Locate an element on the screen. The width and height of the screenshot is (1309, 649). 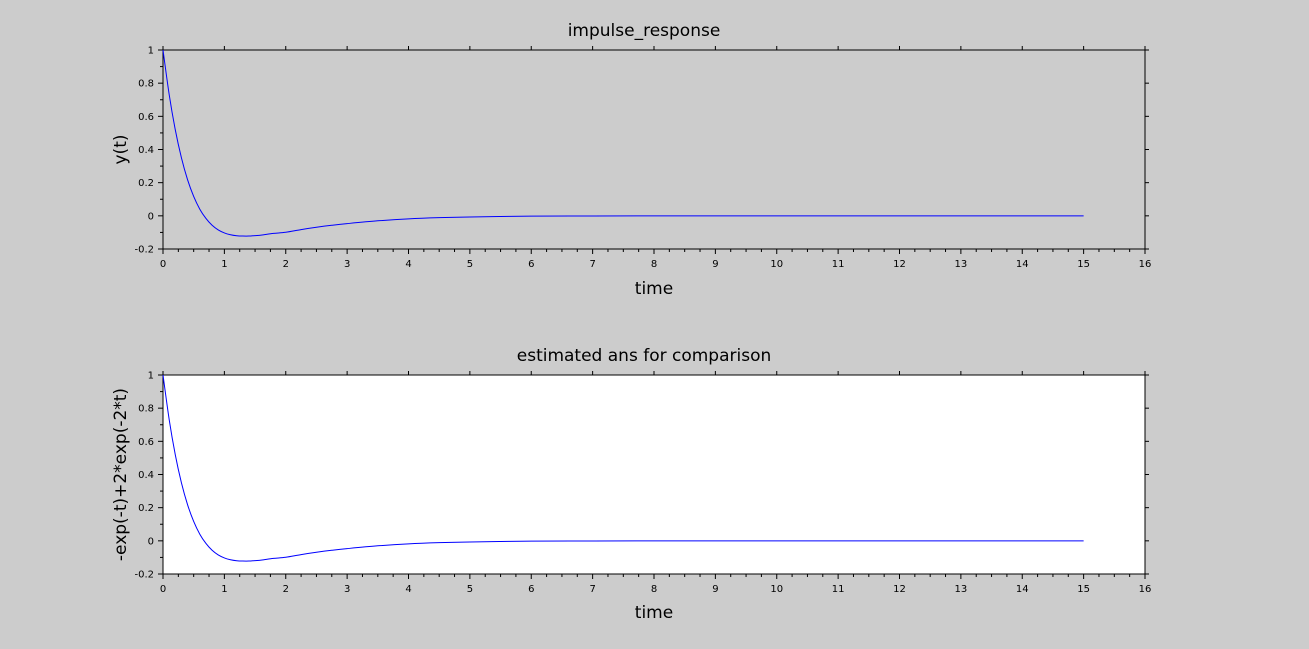
plot-title: impulse_response is located at coordinates (644, 31).